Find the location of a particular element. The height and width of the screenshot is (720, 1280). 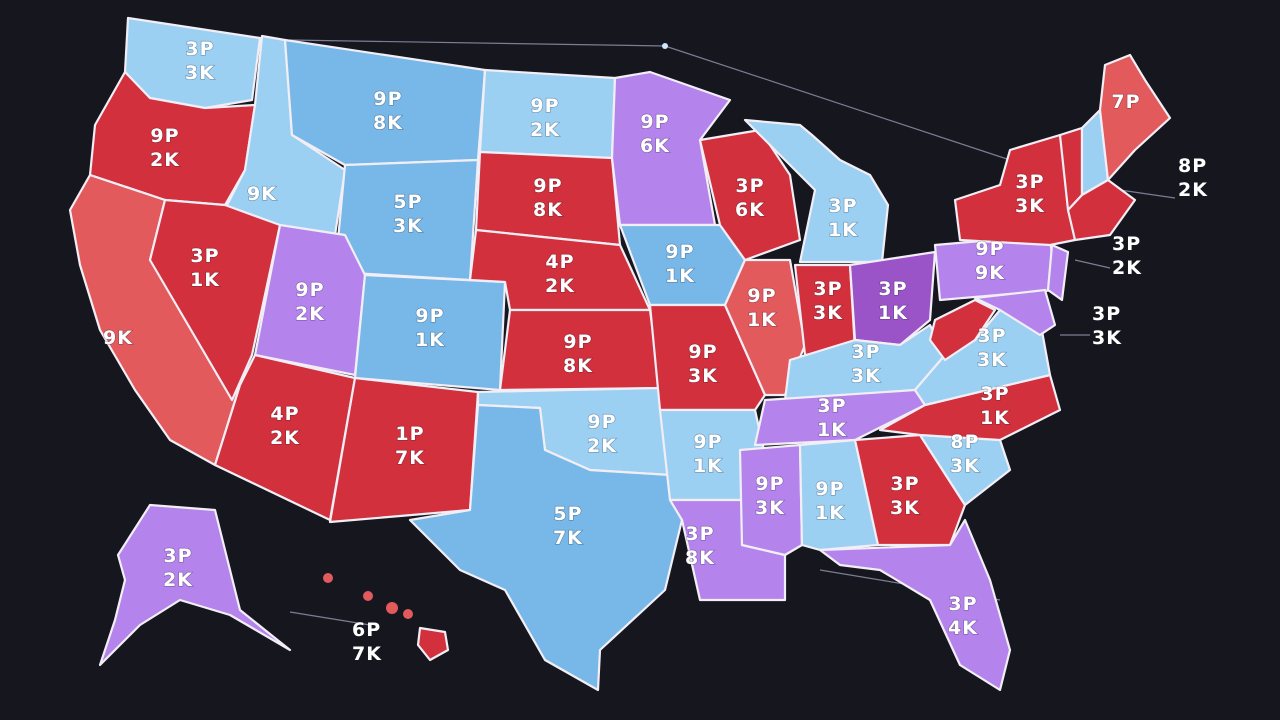

label-mt: 9P 8K is located at coordinates (388, 111).